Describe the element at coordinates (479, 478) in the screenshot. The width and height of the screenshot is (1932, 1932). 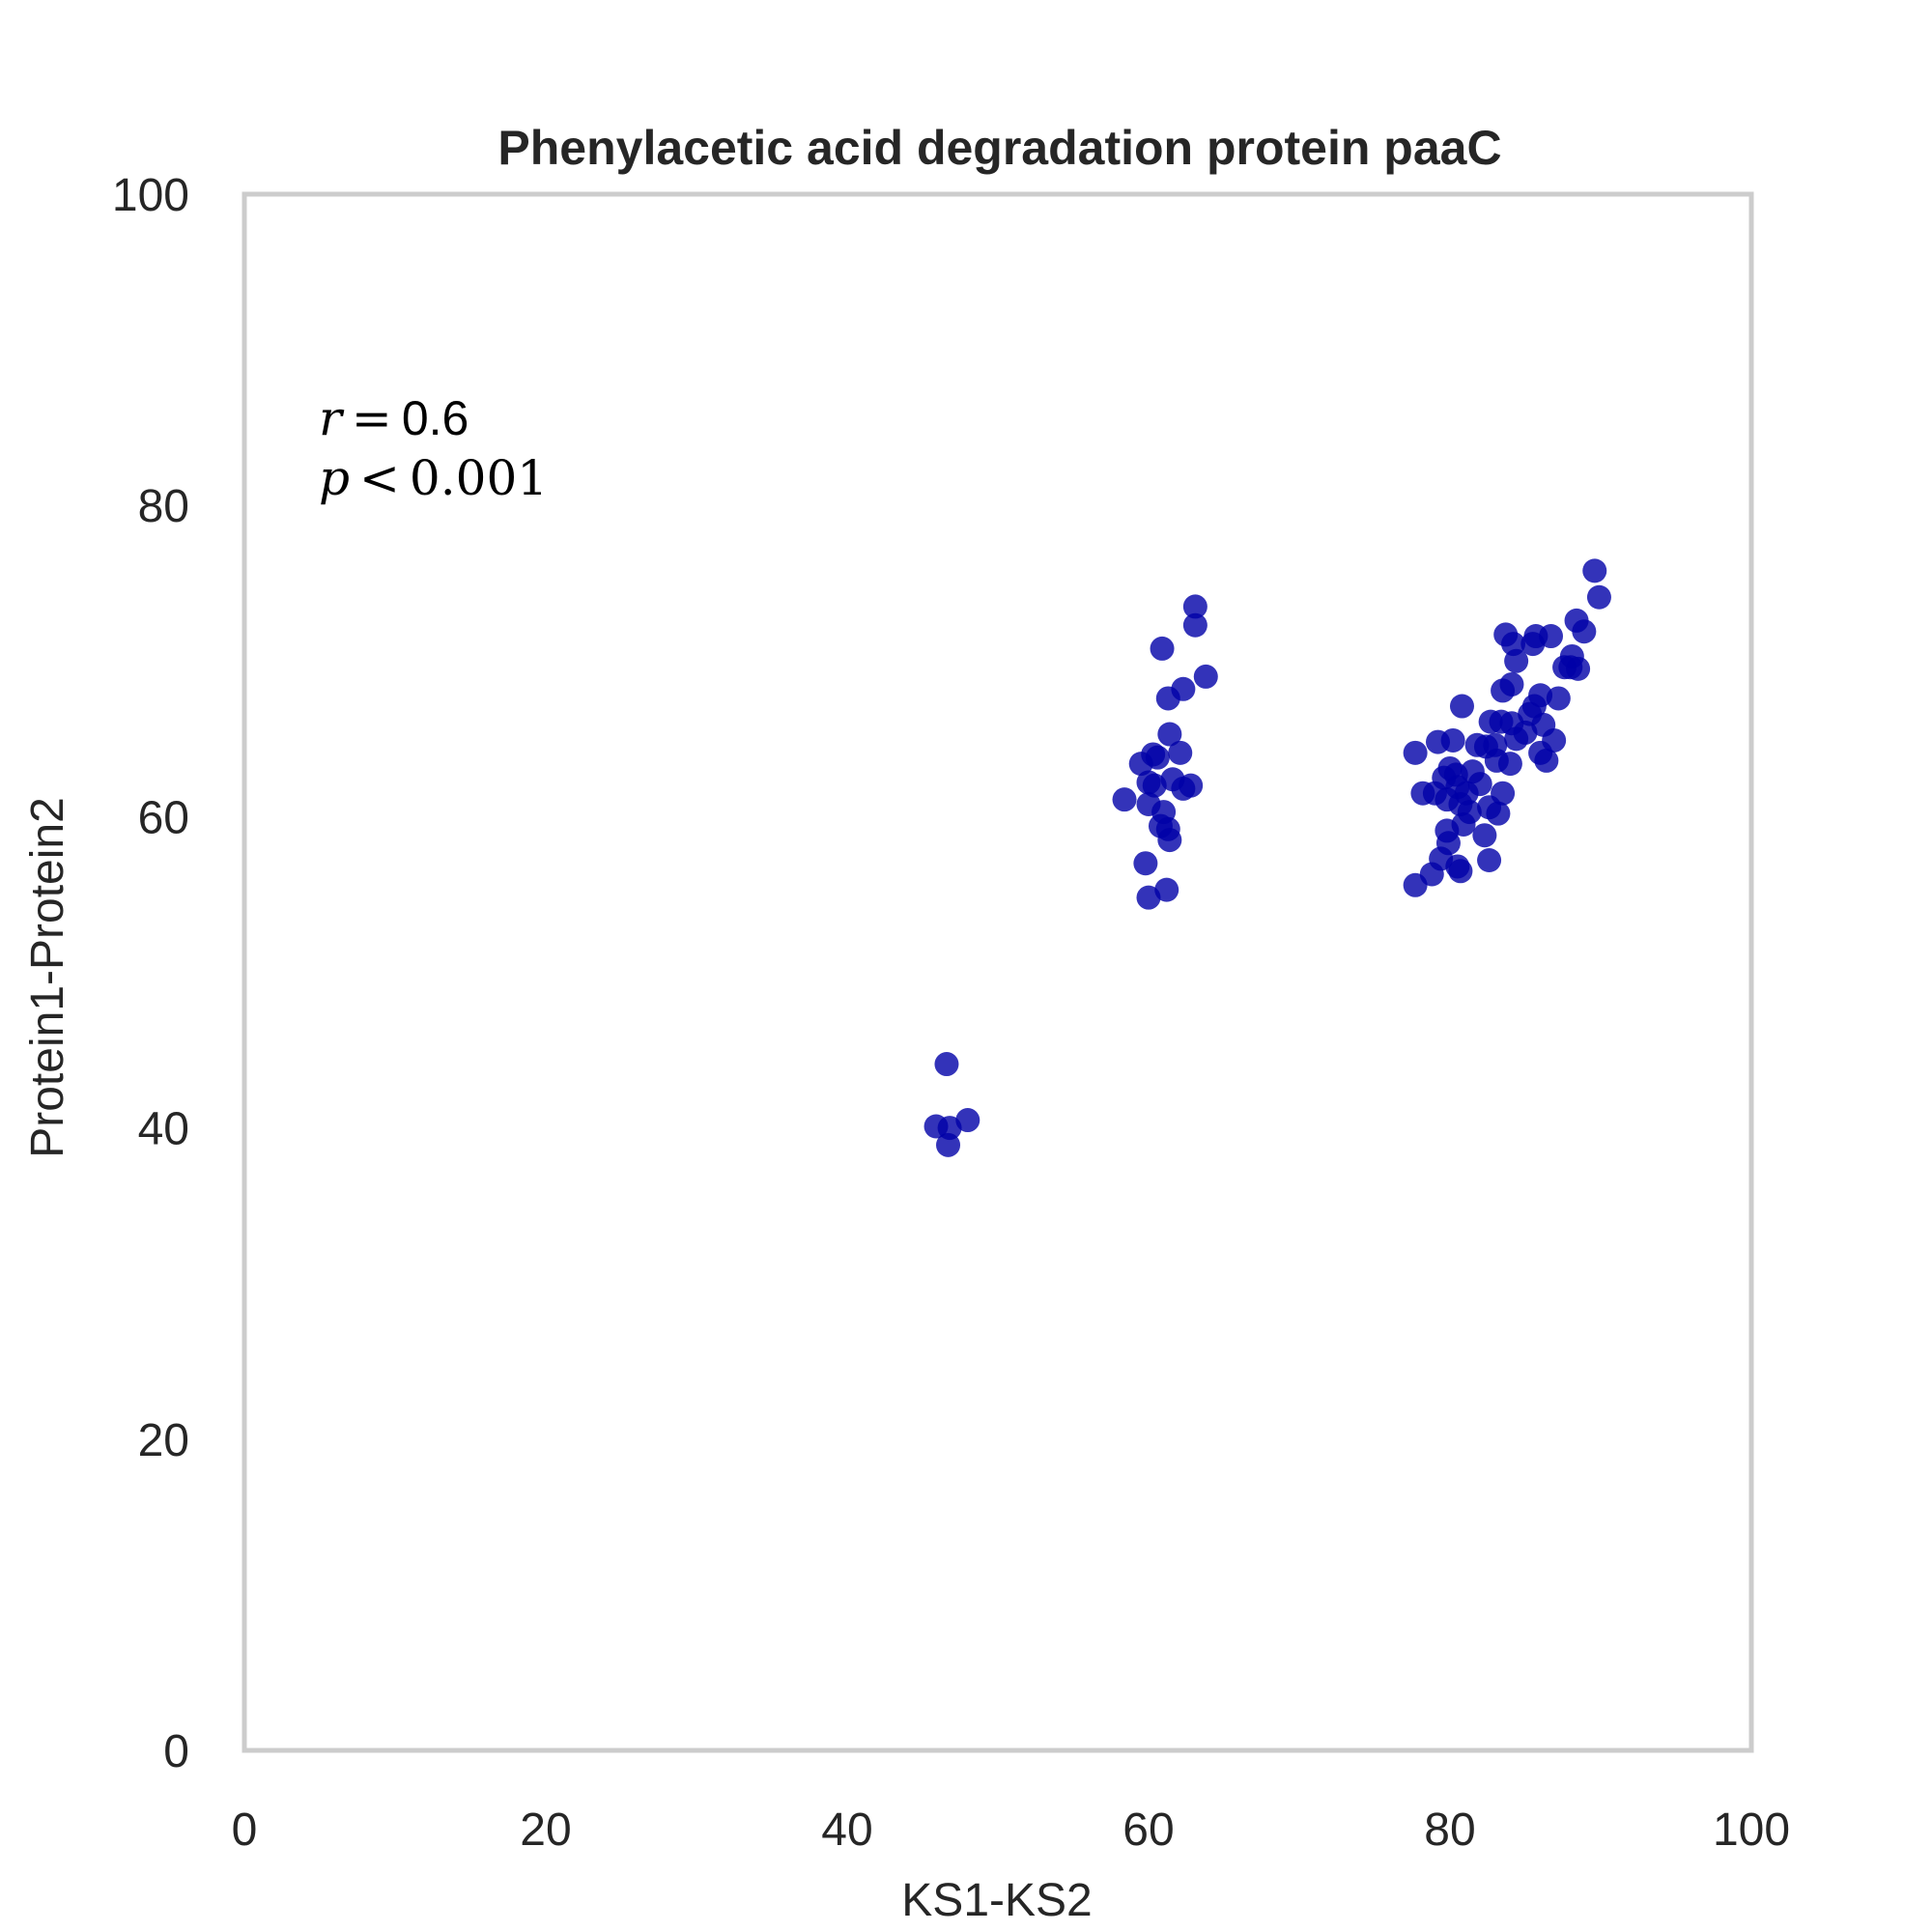
I see `p-value: 0.001` at that location.